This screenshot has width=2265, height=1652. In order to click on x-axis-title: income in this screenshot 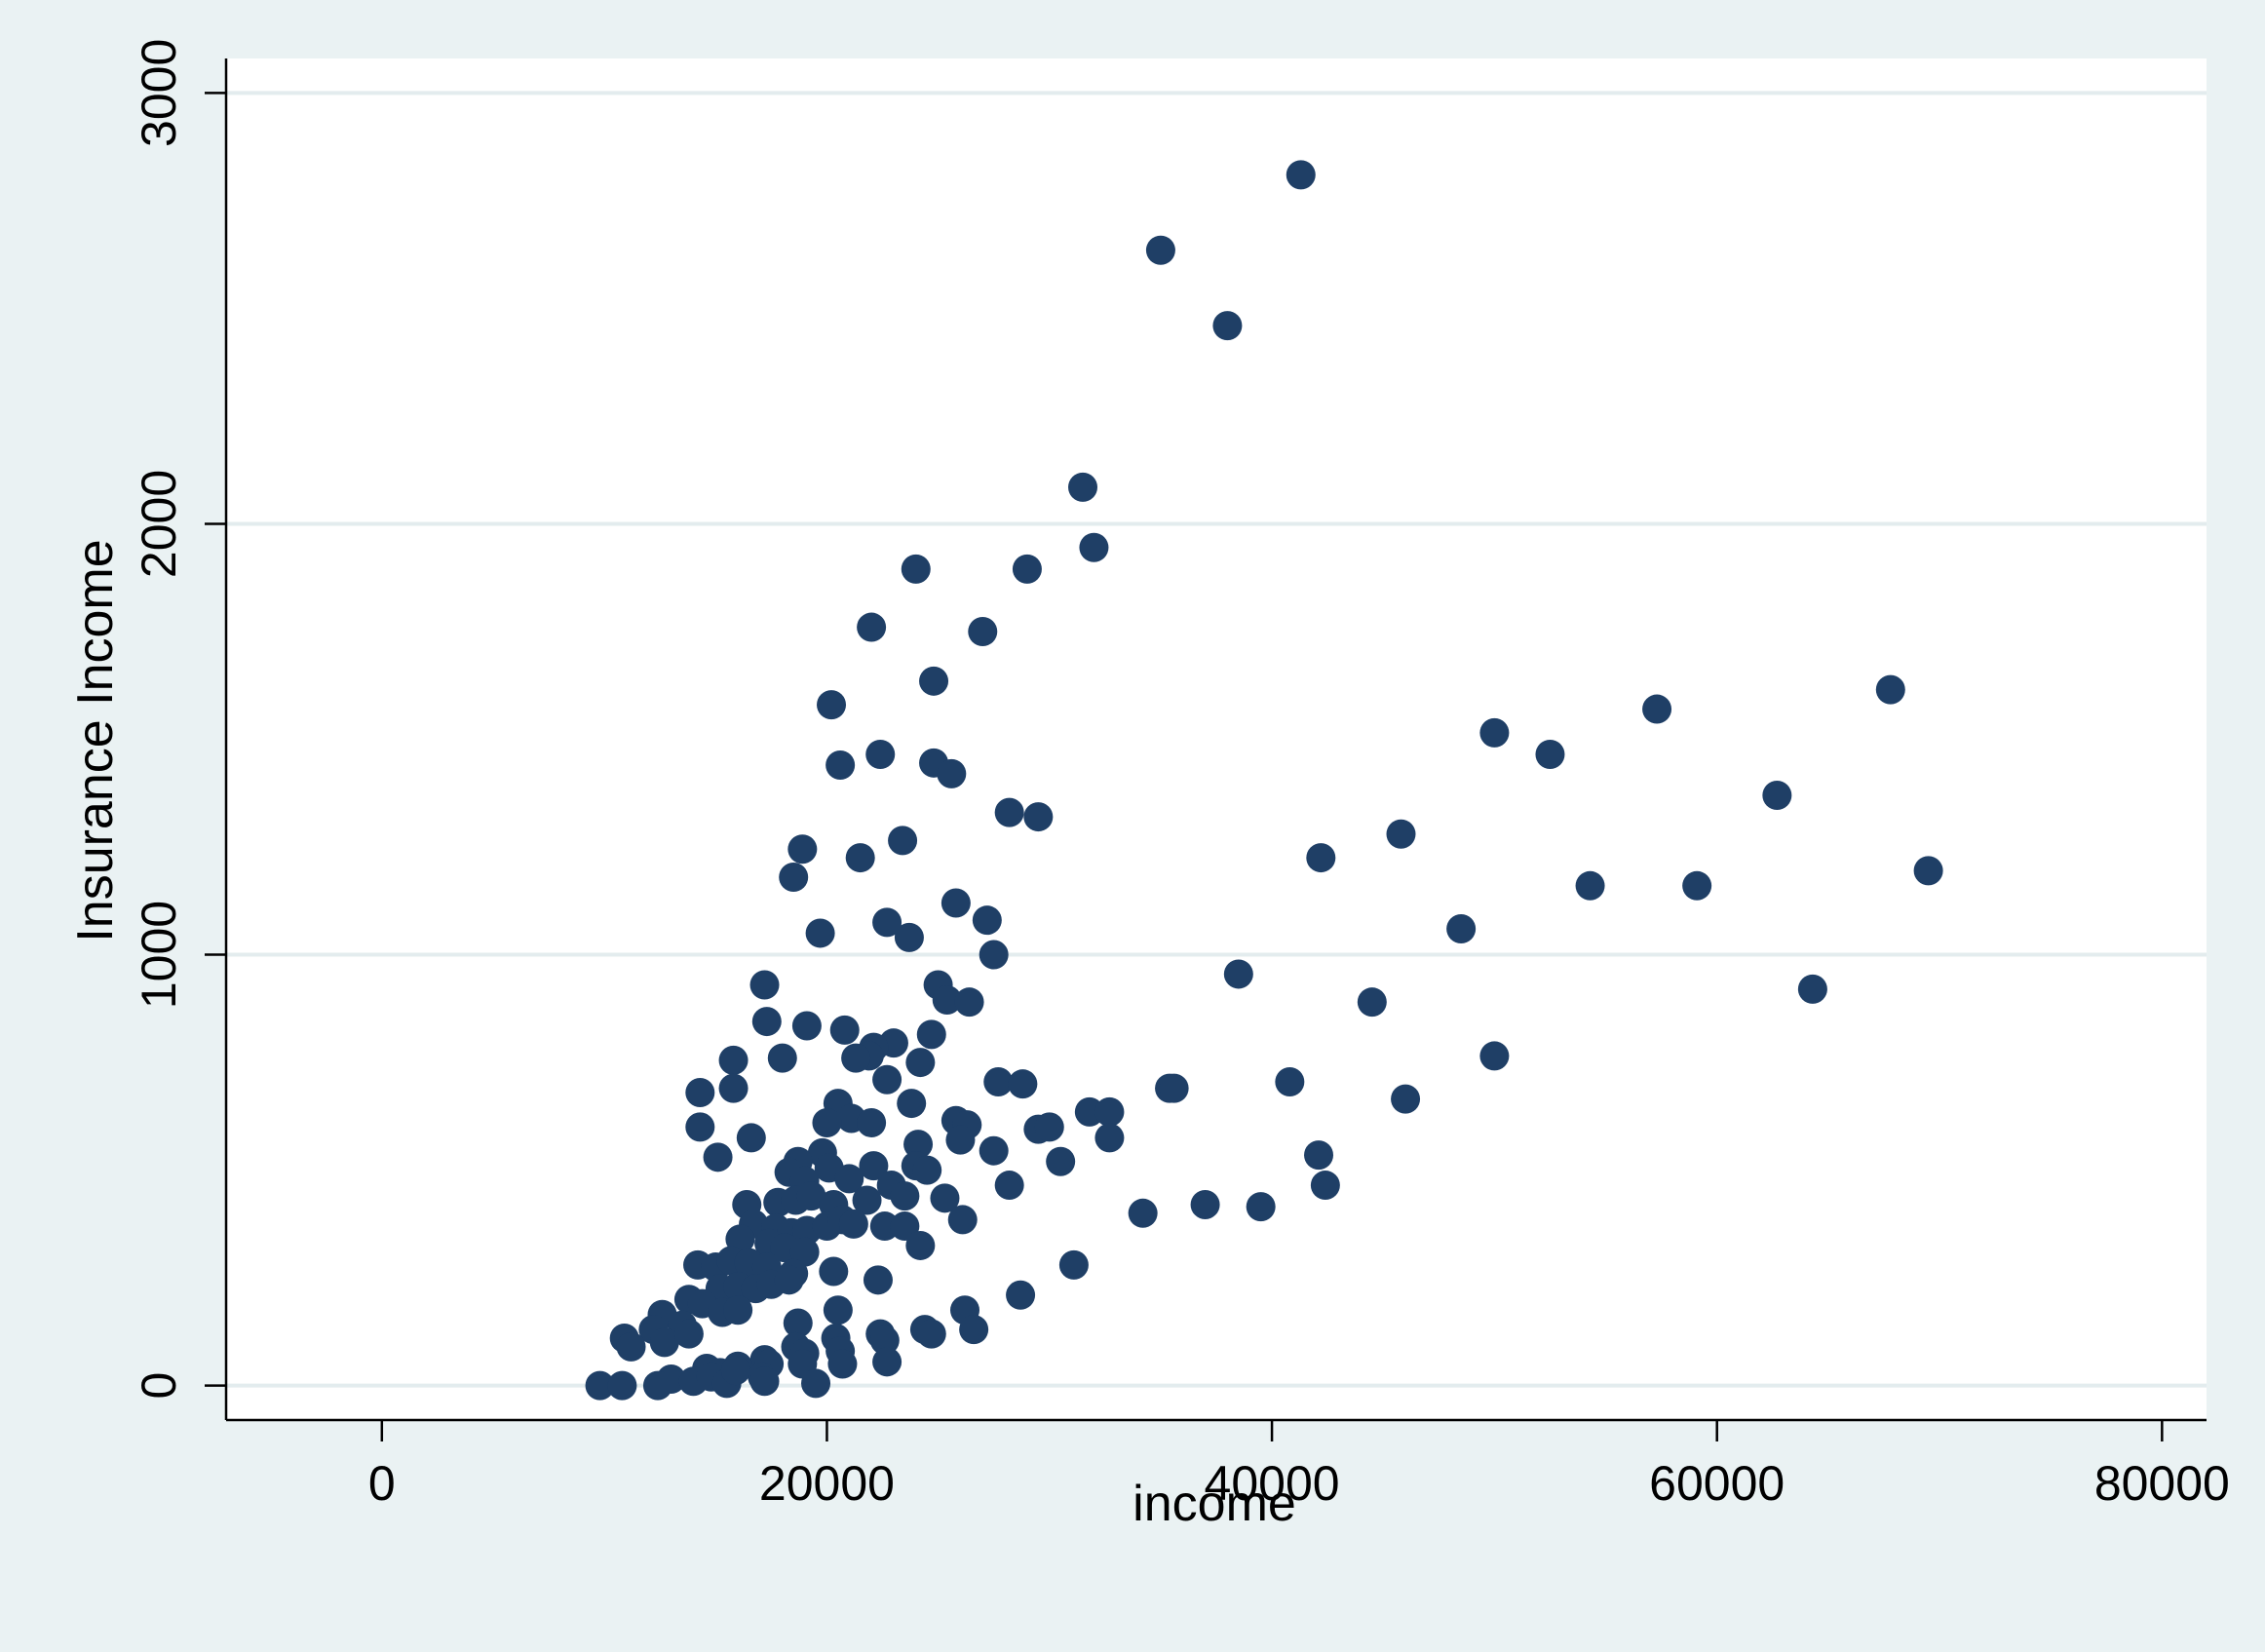, I will do `click(1214, 1504)`.